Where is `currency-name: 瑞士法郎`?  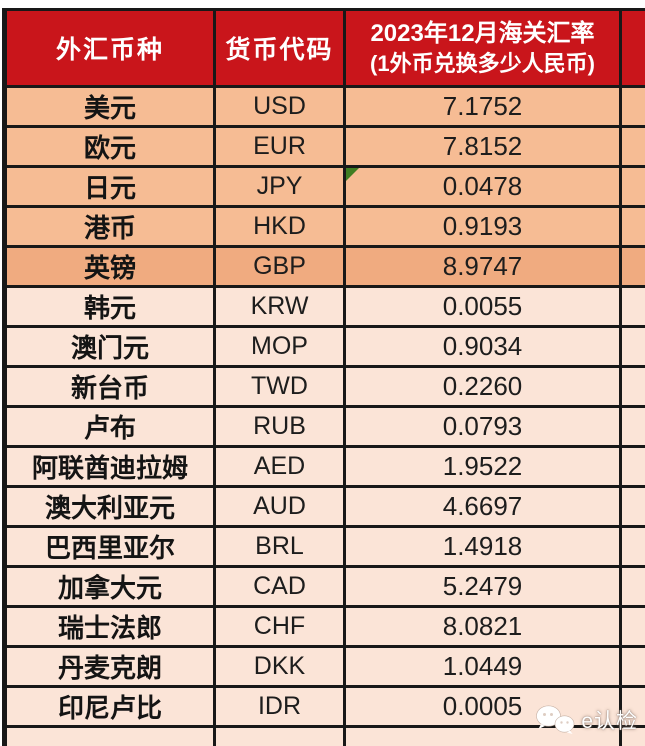
currency-name: 瑞士法郎 is located at coordinates (109, 628).